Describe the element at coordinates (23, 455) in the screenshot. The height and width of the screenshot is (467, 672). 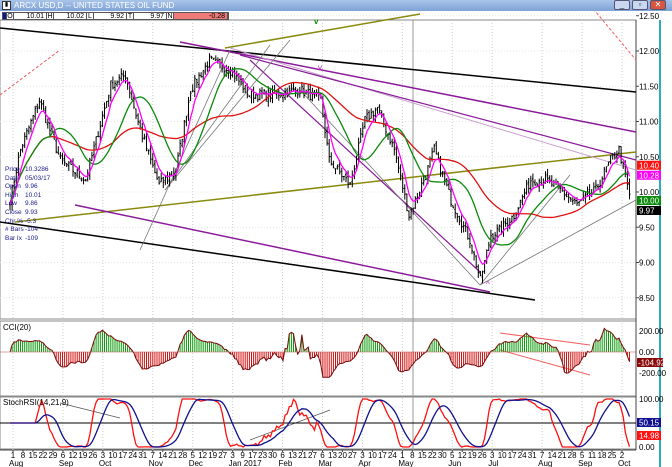
I see `x-axis-day-label: 8` at that location.